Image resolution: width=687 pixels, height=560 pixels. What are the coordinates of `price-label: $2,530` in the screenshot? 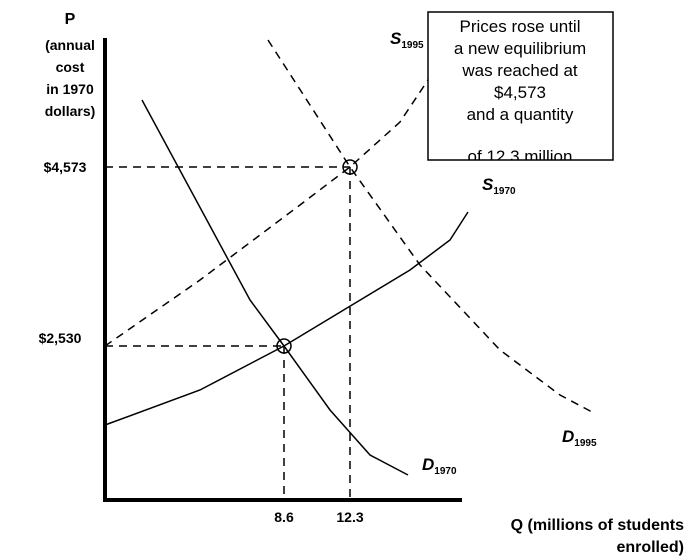 It's located at (60, 338).